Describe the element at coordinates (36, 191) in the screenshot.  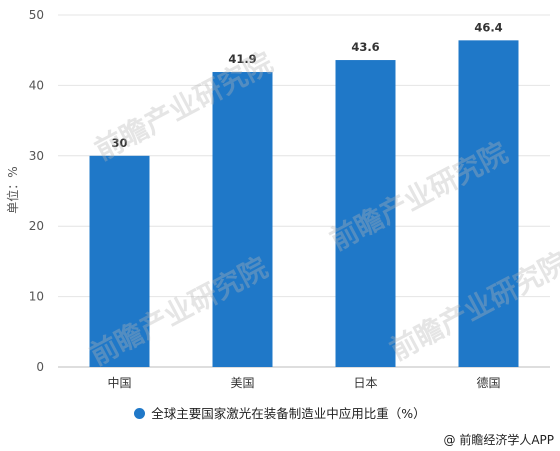
I see `y-axis-ticks: 0 10 20 30 40 50` at that location.